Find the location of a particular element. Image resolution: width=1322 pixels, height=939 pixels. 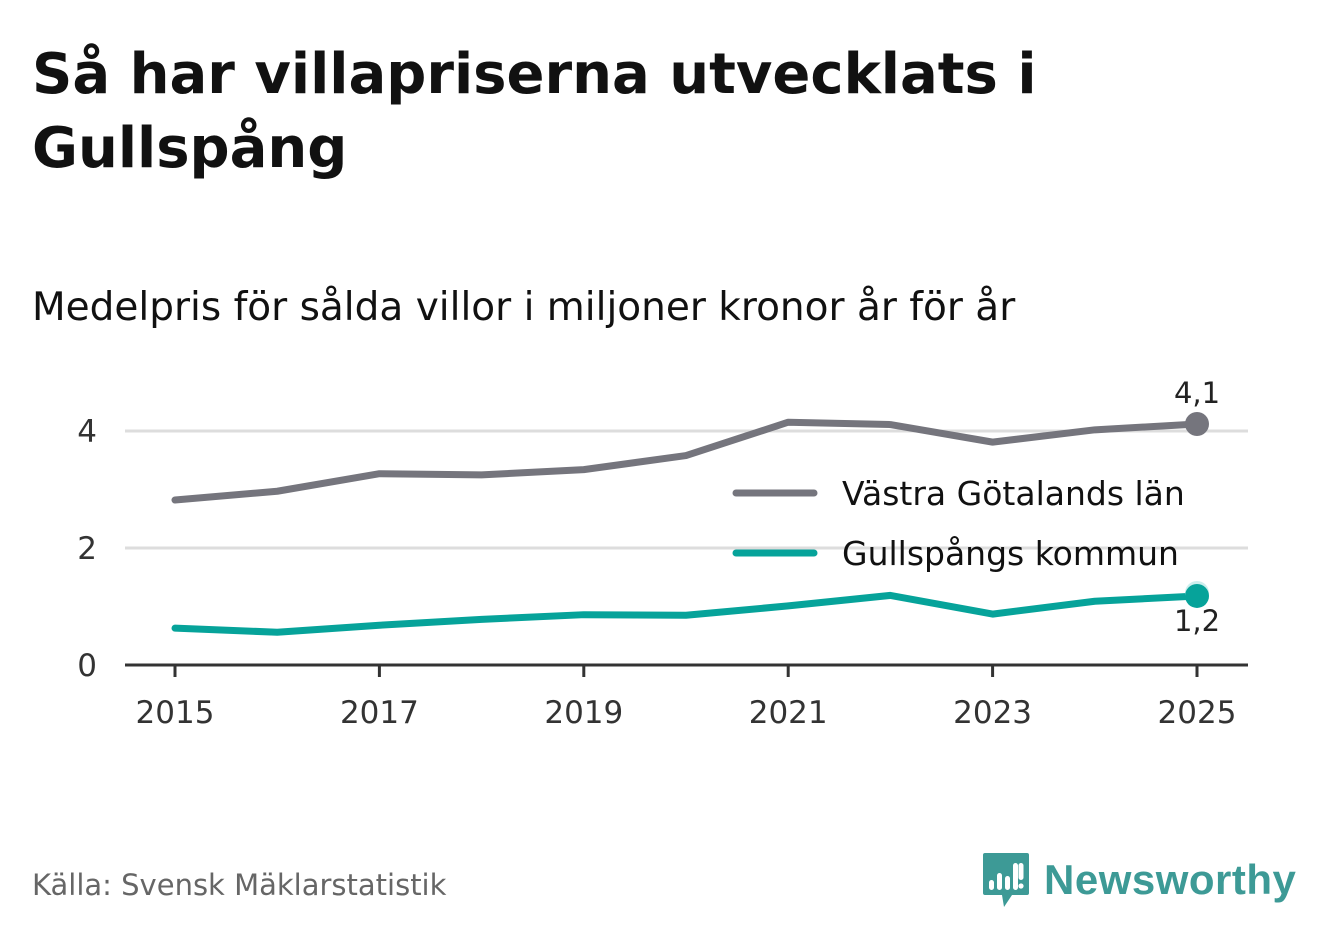

legend-label: Västra Götalands län is located at coordinates (1013, 493).